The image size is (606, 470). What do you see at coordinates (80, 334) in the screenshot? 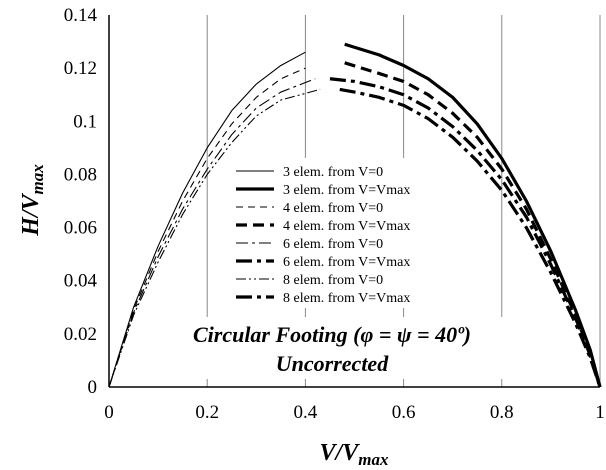
I see `y-tick-label: 0.02` at bounding box center [80, 334].